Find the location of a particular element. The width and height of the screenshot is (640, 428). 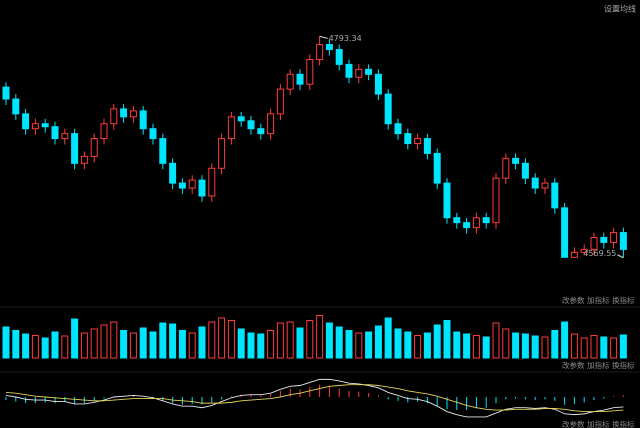

dif-line is located at coordinates (314, 398).